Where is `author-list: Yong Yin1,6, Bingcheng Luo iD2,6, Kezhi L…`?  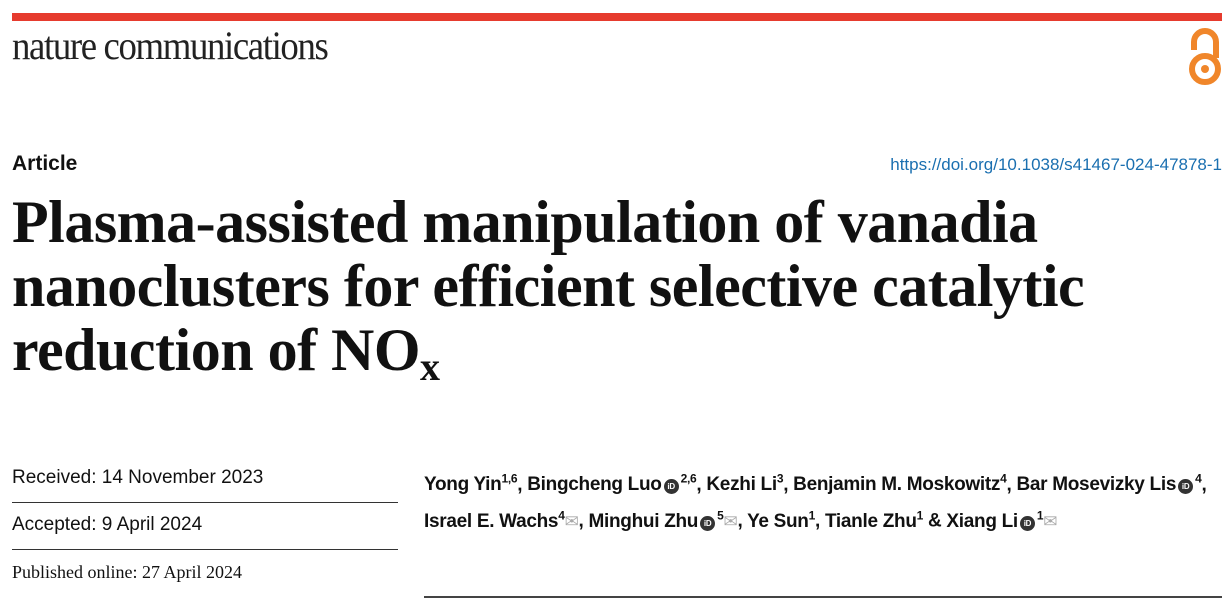 author-list: Yong Yin1,6, Bingcheng Luo iD2,6, Kezhi L… is located at coordinates (824, 500).